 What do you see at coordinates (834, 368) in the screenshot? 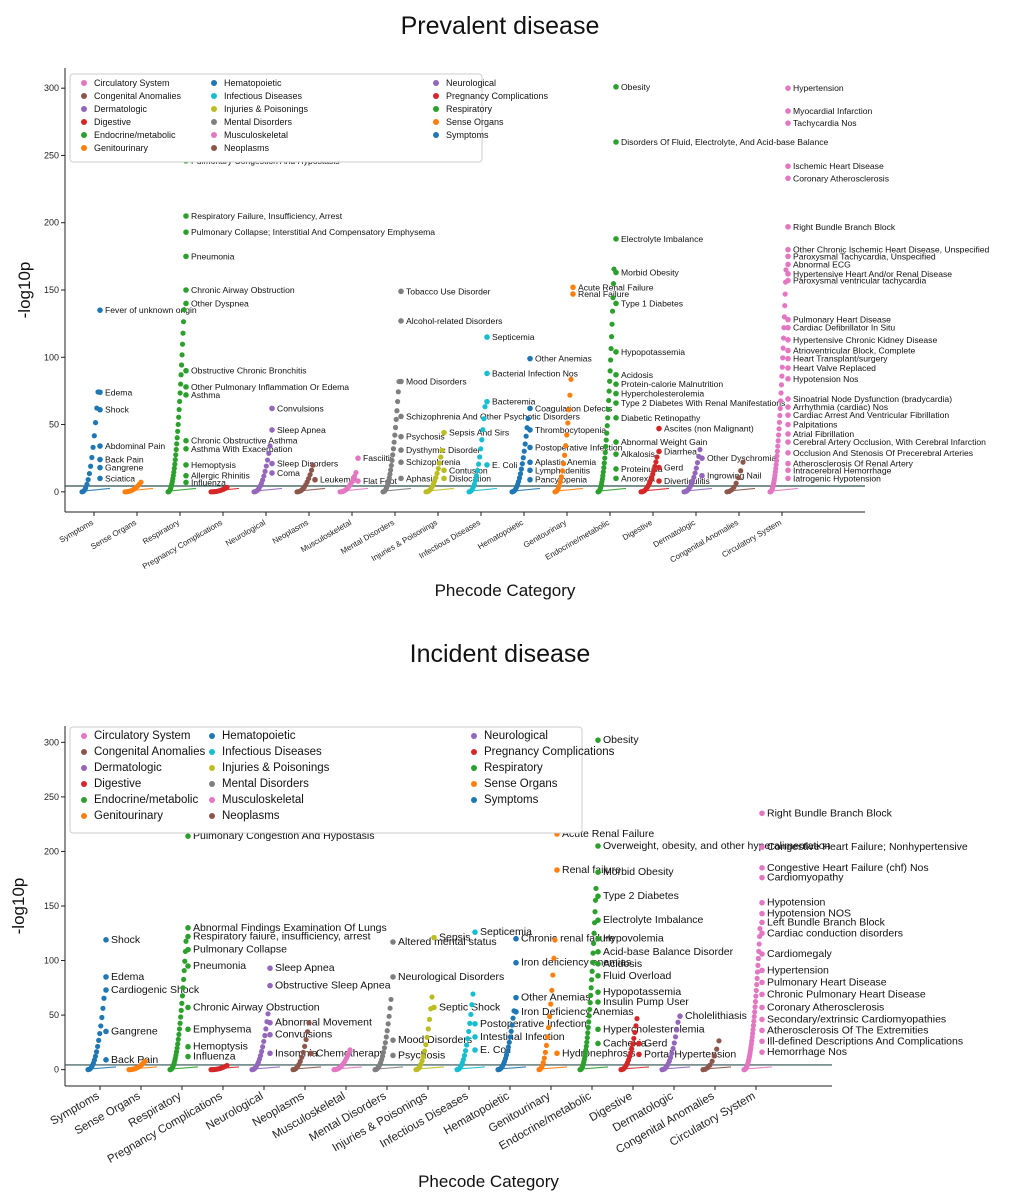
I see `point-label: Heart Valve Replaced` at bounding box center [834, 368].